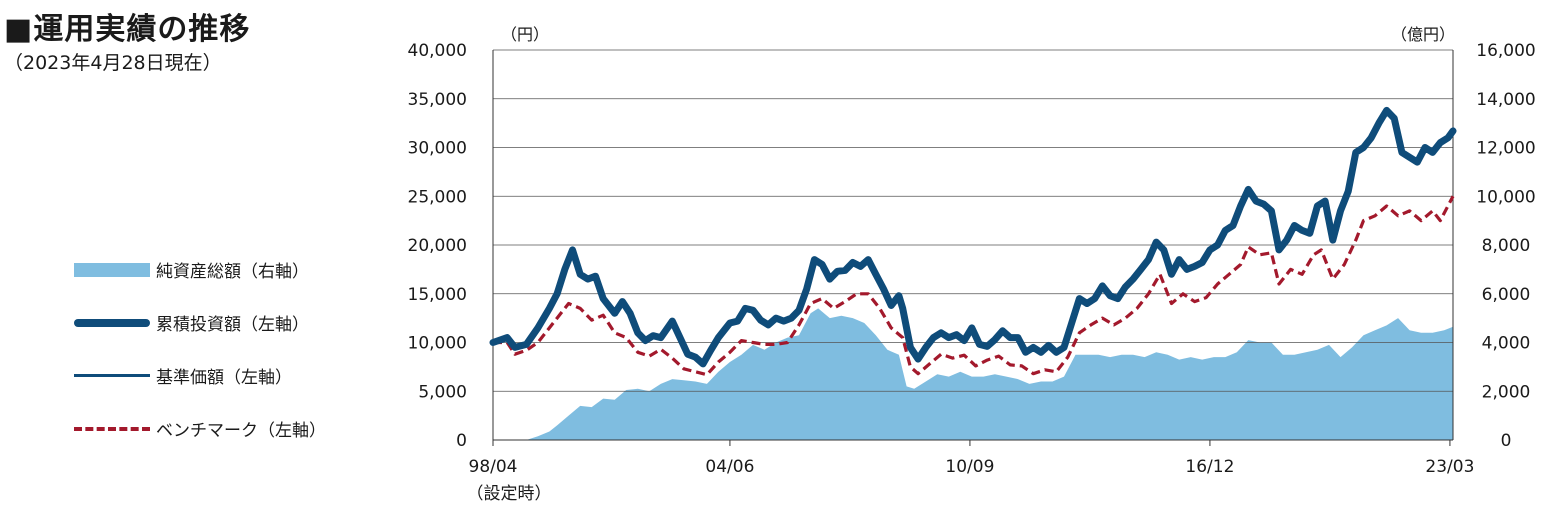 This screenshot has width=1548, height=512. What do you see at coordinates (112, 323) in the screenshot?
I see `legend-swatch-thick-line` at bounding box center [112, 323].